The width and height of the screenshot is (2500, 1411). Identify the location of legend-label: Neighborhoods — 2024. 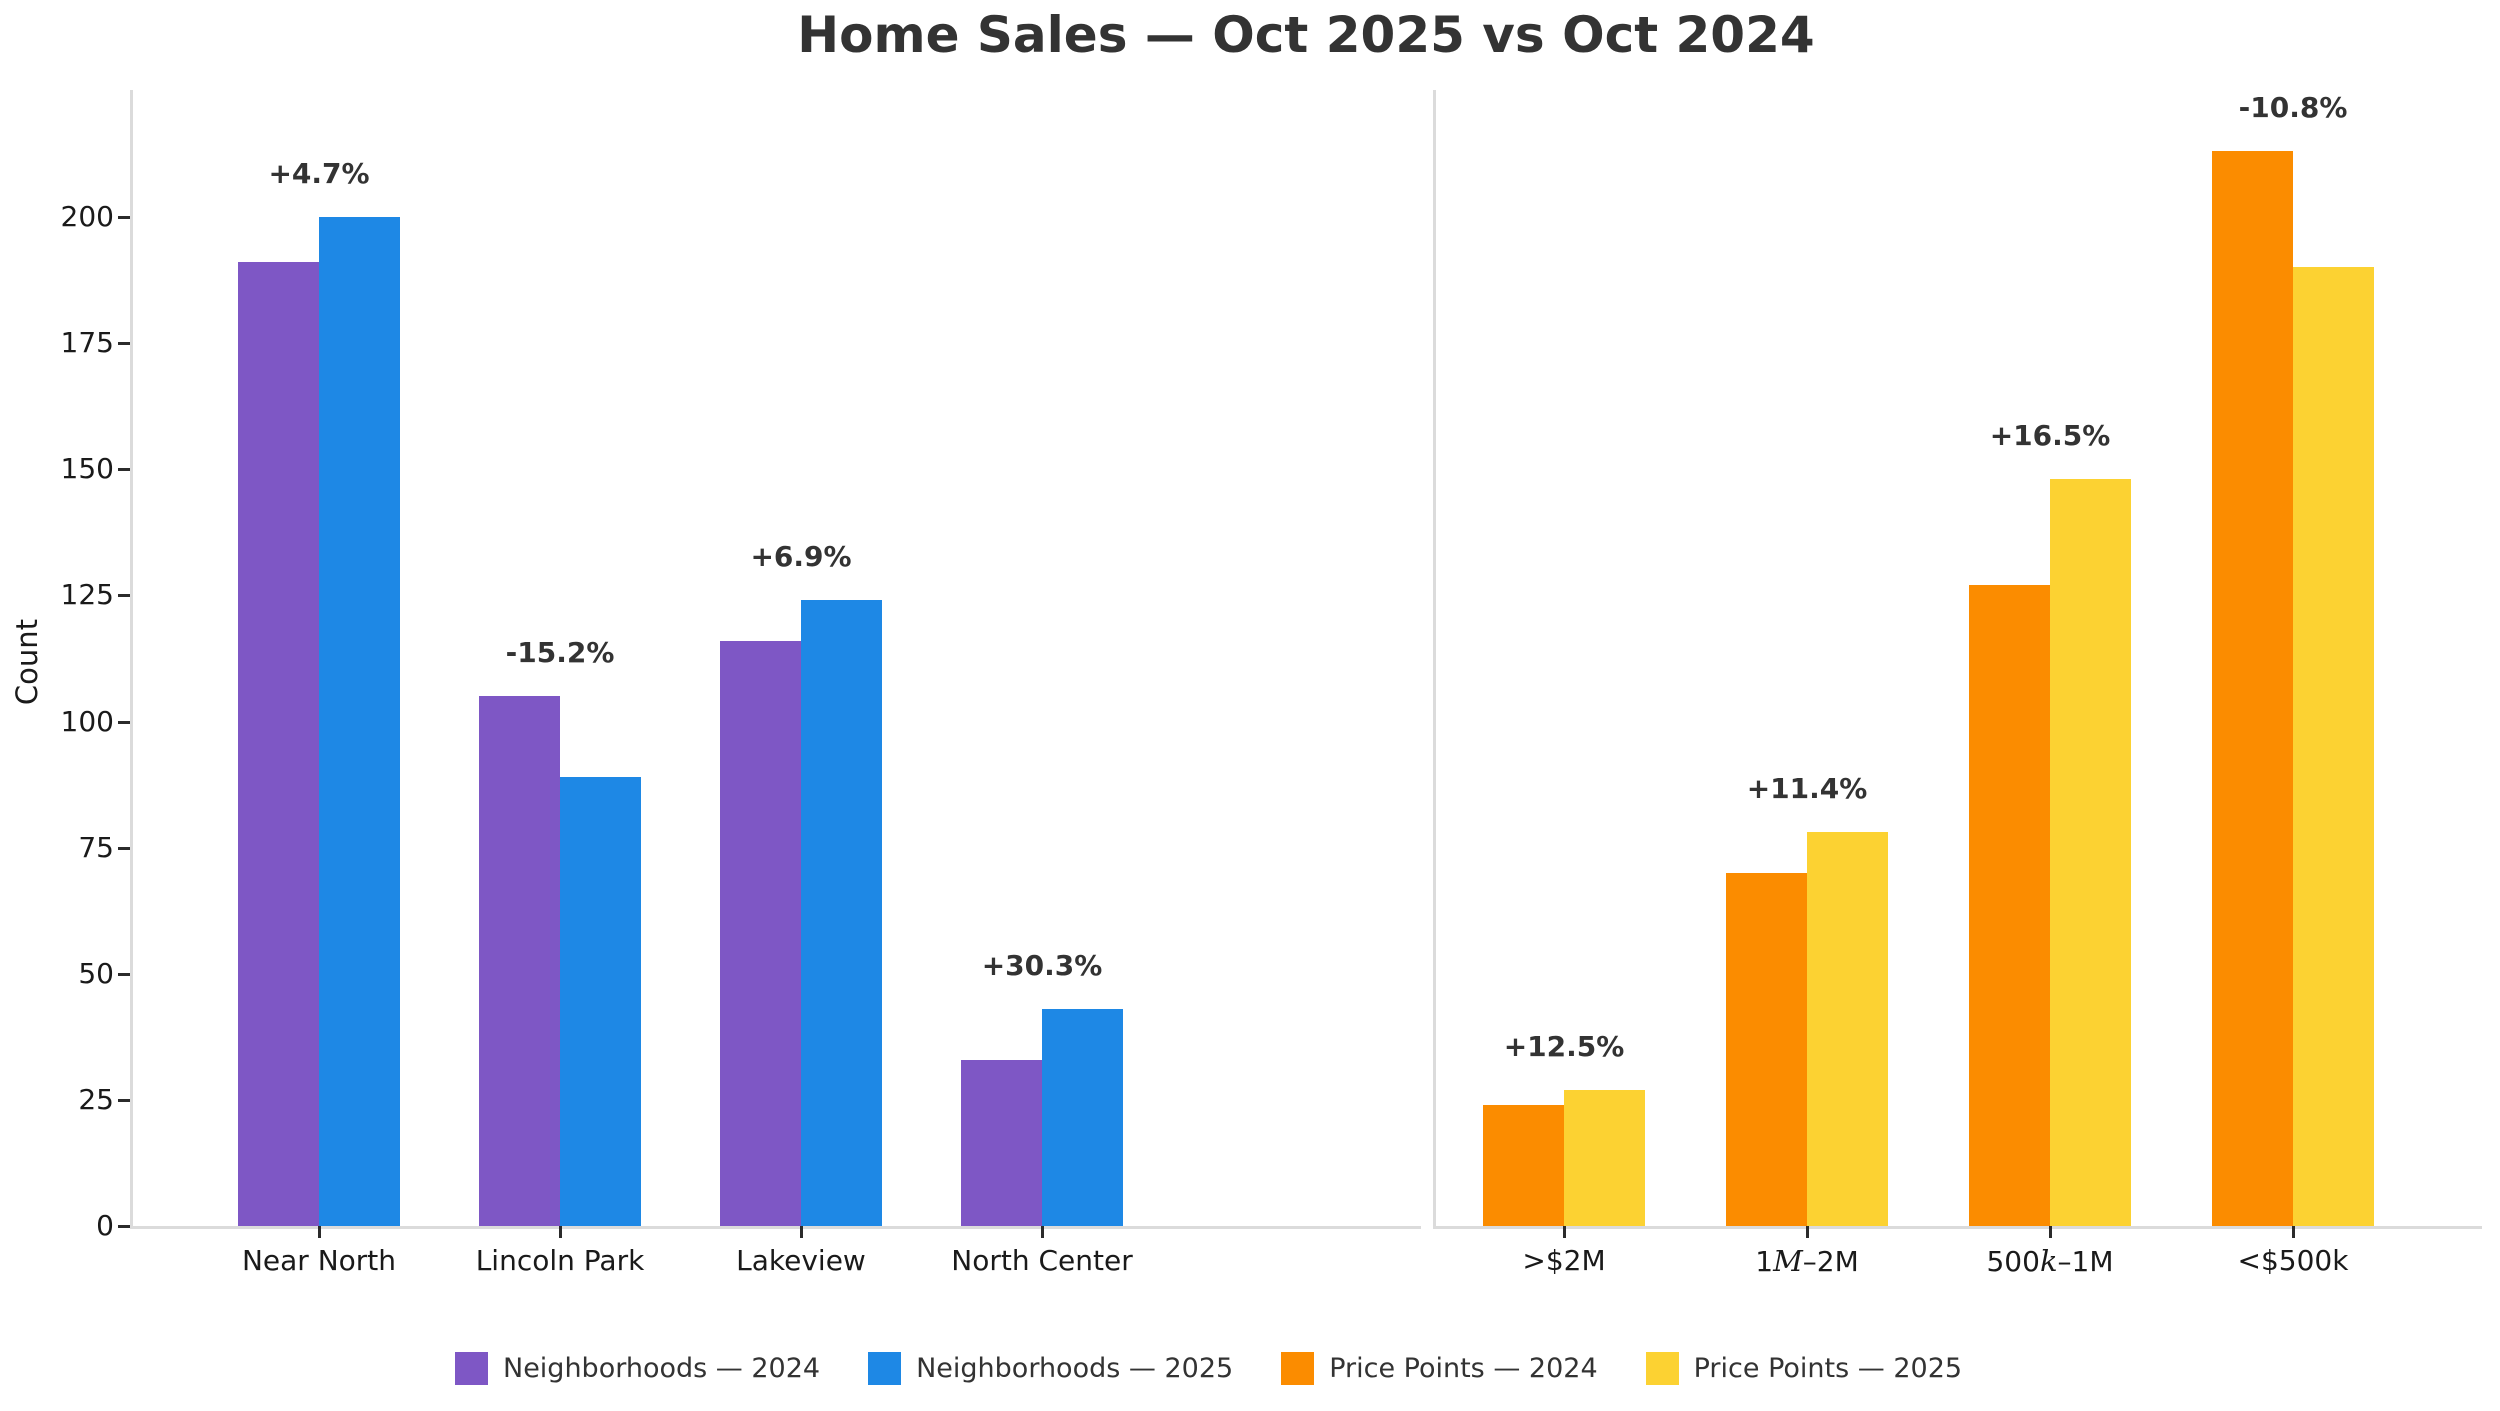
(662, 1368).